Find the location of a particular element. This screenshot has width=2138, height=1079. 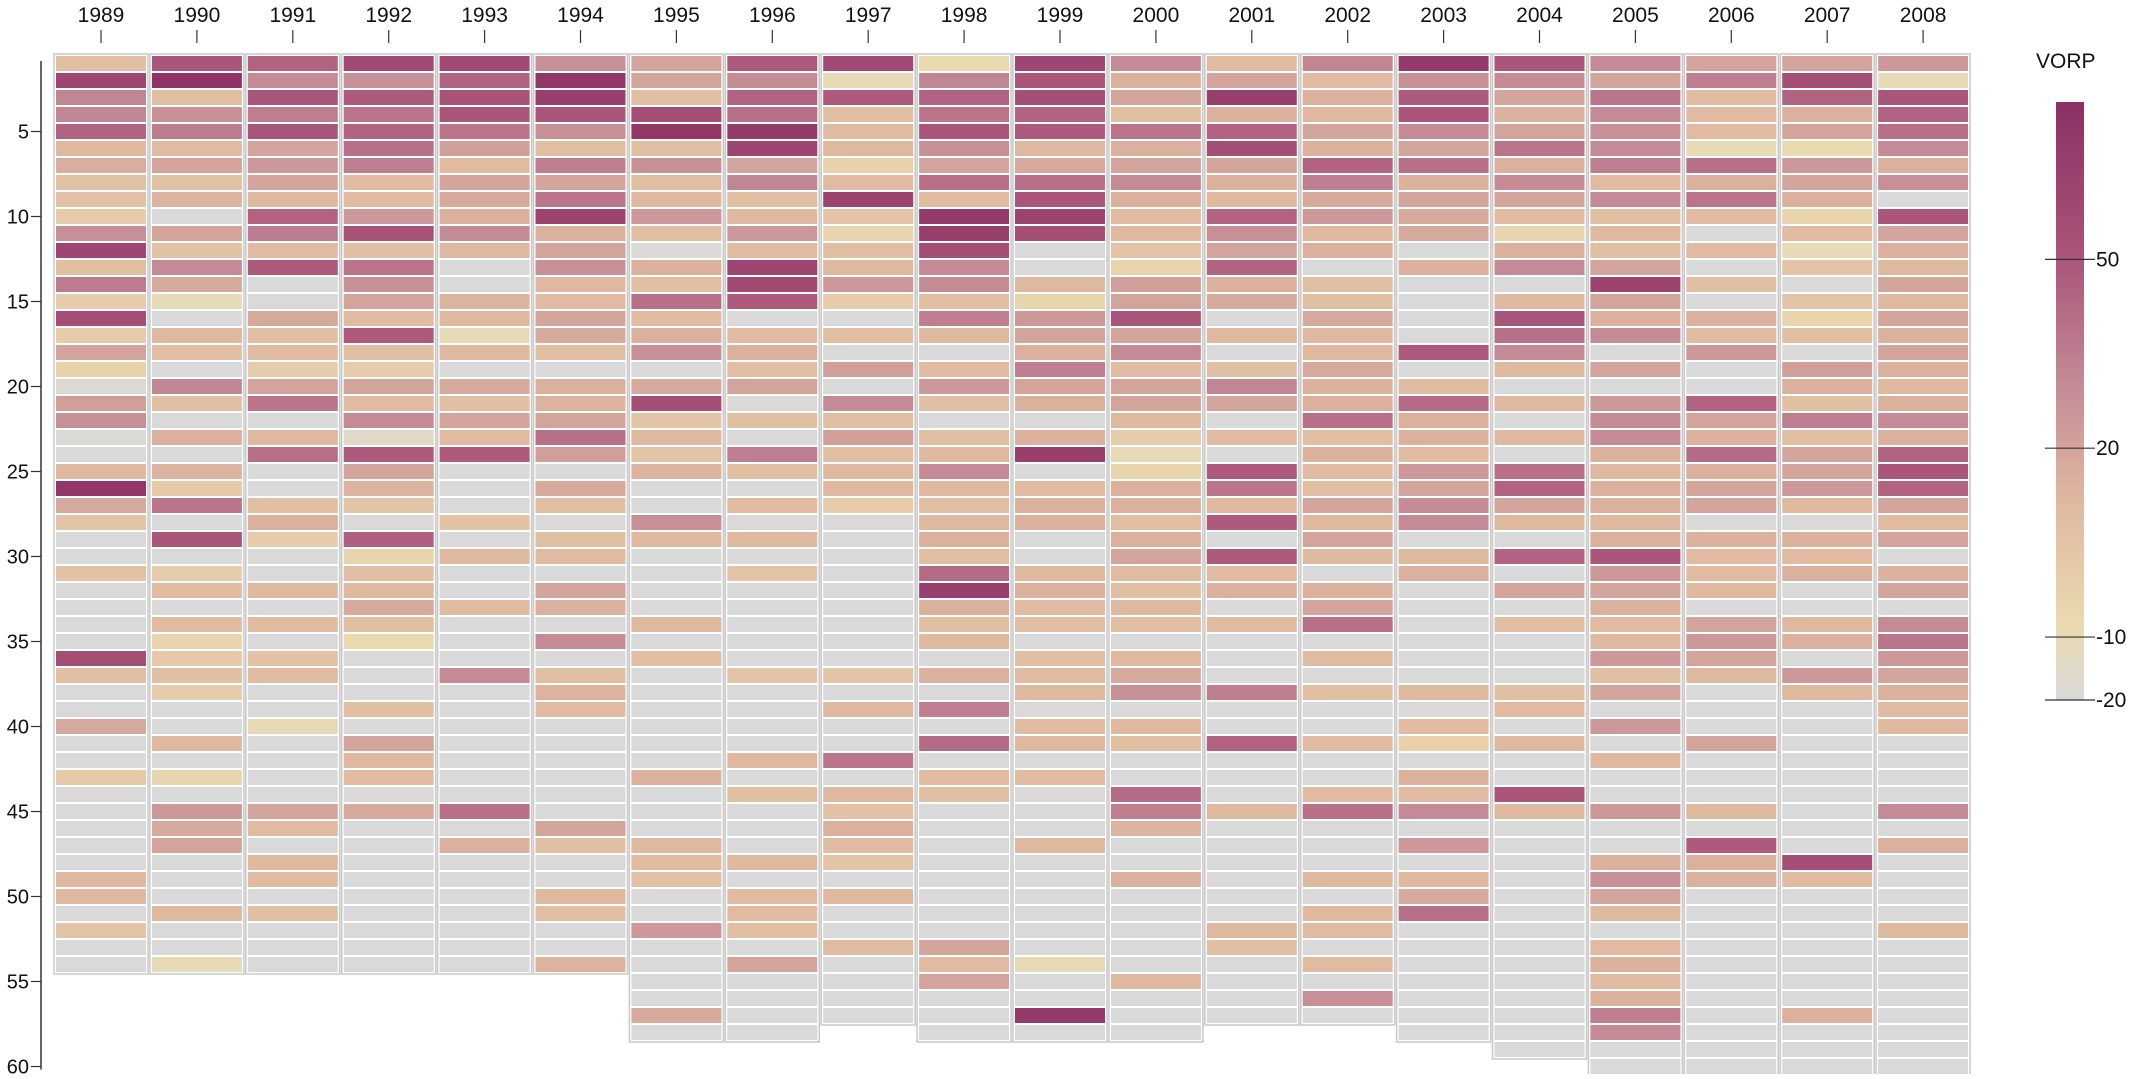

year-column-1999 is located at coordinates (1060, 548).